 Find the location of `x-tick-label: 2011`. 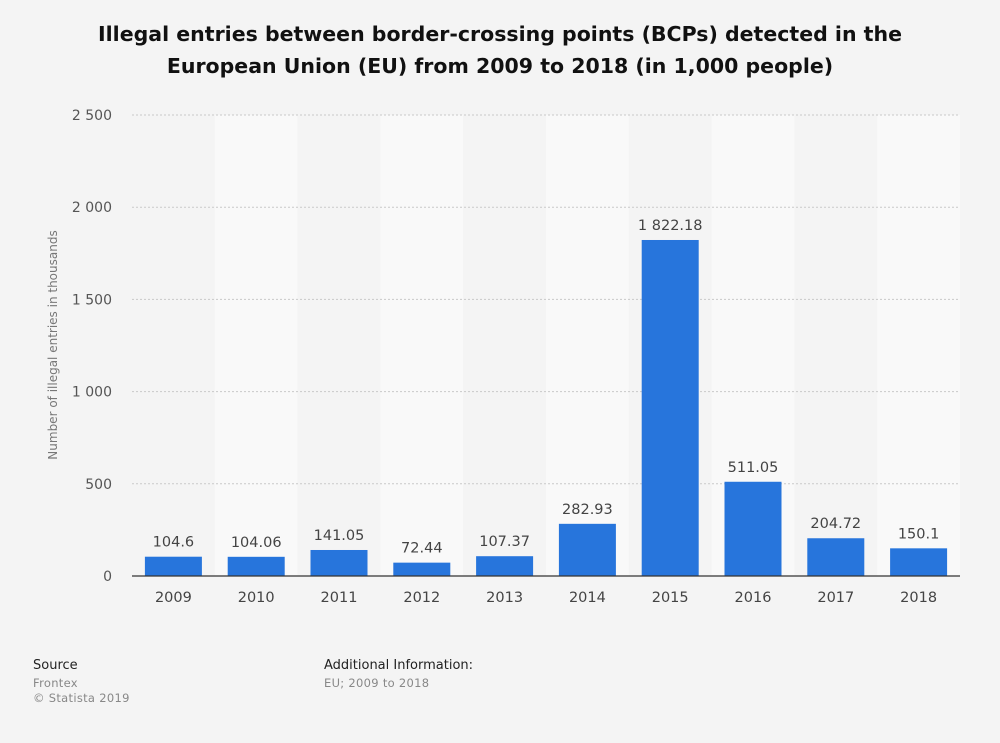

x-tick-label: 2011 is located at coordinates (339, 598).